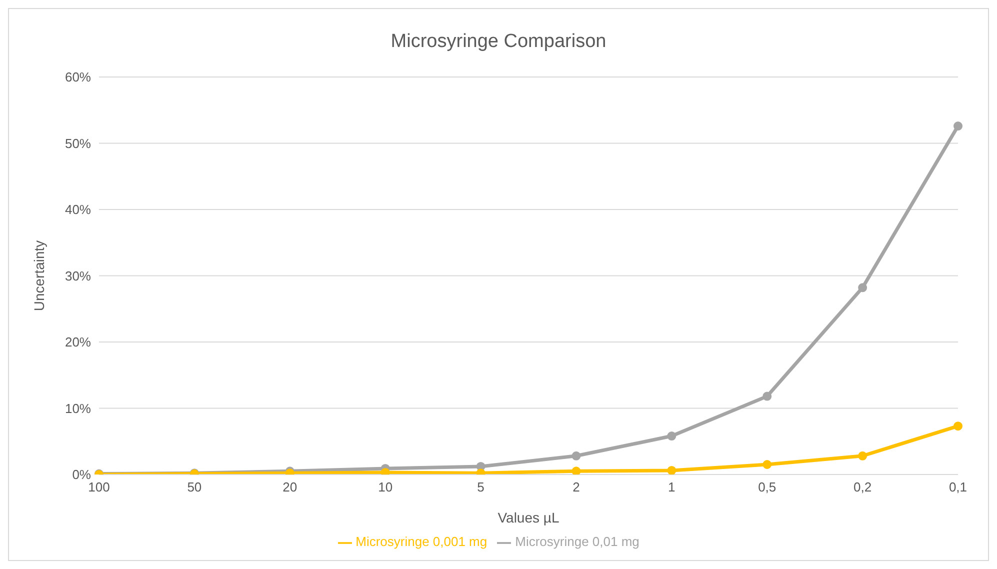 Image resolution: width=997 pixels, height=569 pixels. What do you see at coordinates (480, 487) in the screenshot?
I see `x-tick-label: 5` at bounding box center [480, 487].